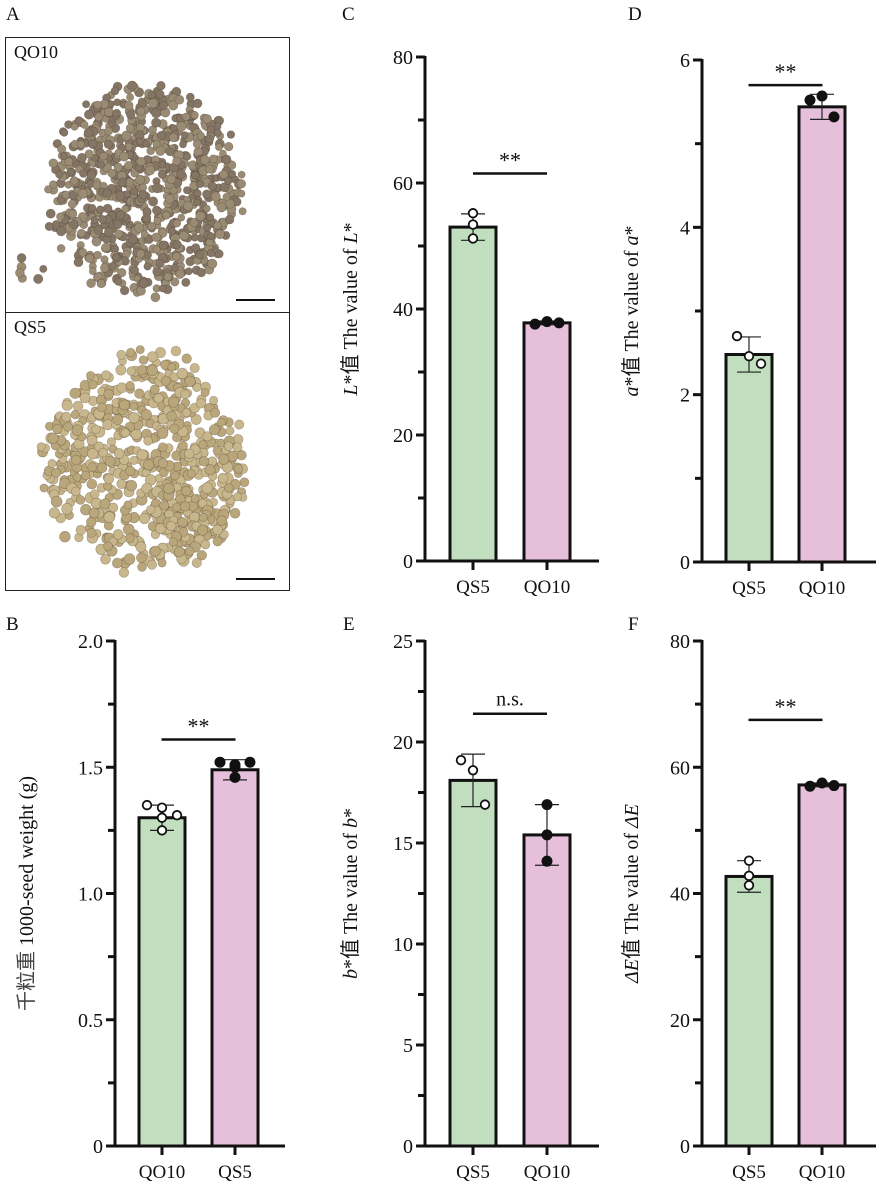 The height and width of the screenshot is (1191, 888). What do you see at coordinates (90, 1021) in the screenshot?
I see `y-tick-label: 0.5` at bounding box center [90, 1021].